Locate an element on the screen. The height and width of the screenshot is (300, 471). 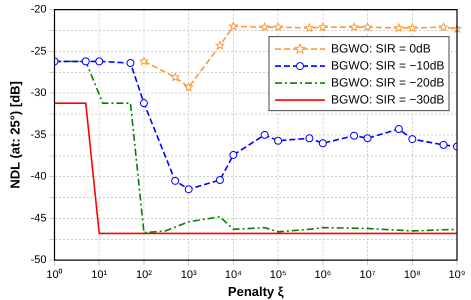
y-tick-label: -20 is located at coordinates (38, 10).